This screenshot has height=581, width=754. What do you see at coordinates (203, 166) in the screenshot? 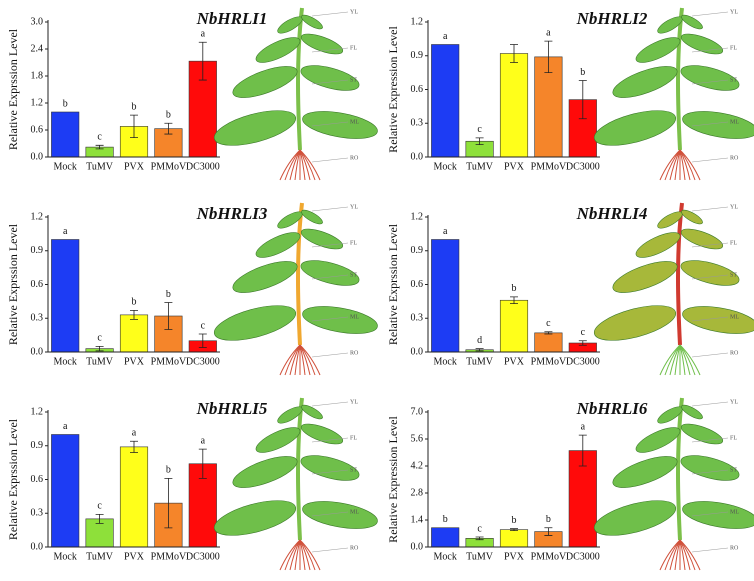
I see `x-tick-label: DC3000` at bounding box center [203, 166].